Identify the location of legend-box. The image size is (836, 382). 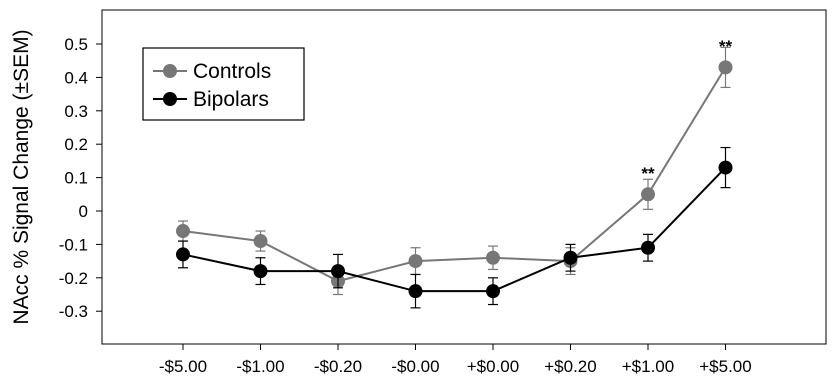
(223, 84).